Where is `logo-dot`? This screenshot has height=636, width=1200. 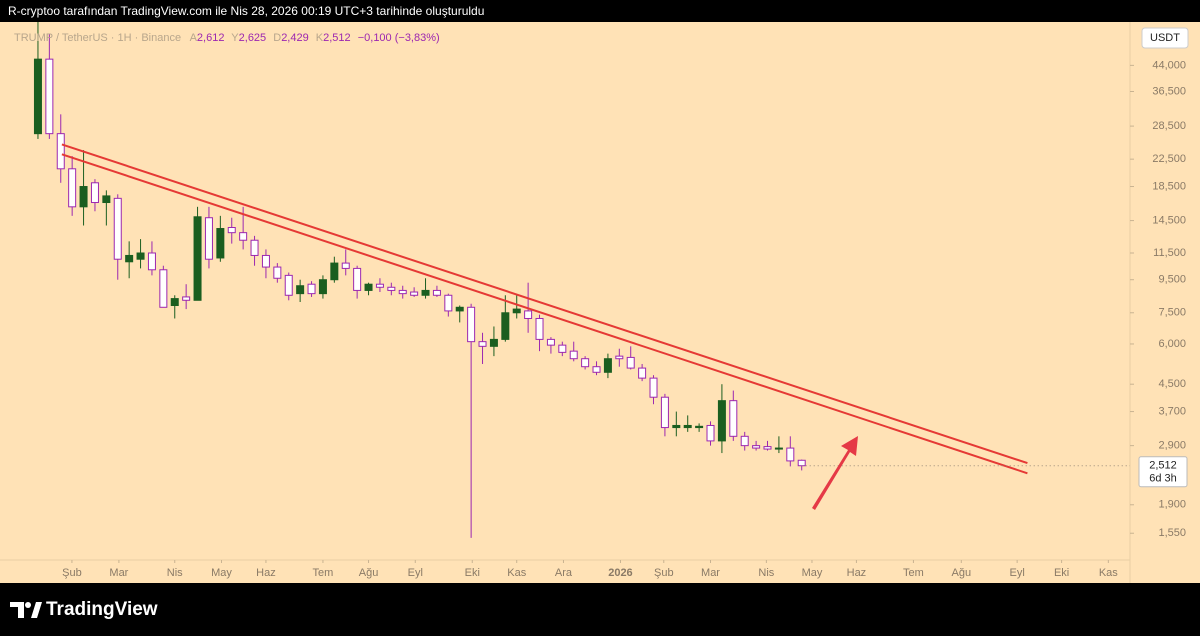
logo-dot is located at coordinates (28, 605).